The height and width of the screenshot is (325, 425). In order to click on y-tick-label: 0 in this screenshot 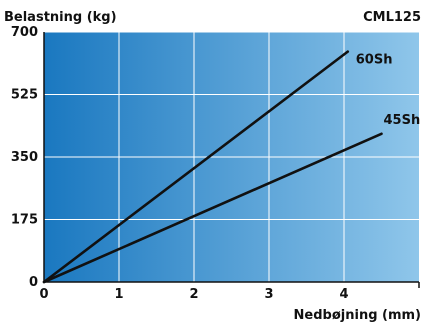, I will do `click(33, 282)`.